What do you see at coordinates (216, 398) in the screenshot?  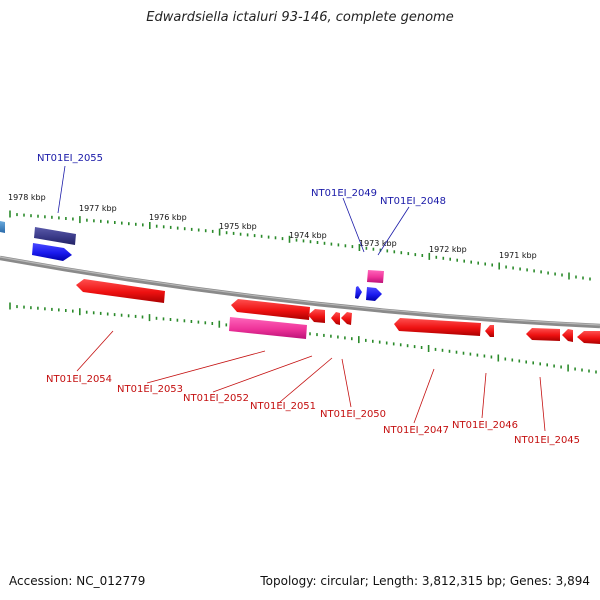 I see `gene-label-2052: NT01EI_2052` at bounding box center [216, 398].